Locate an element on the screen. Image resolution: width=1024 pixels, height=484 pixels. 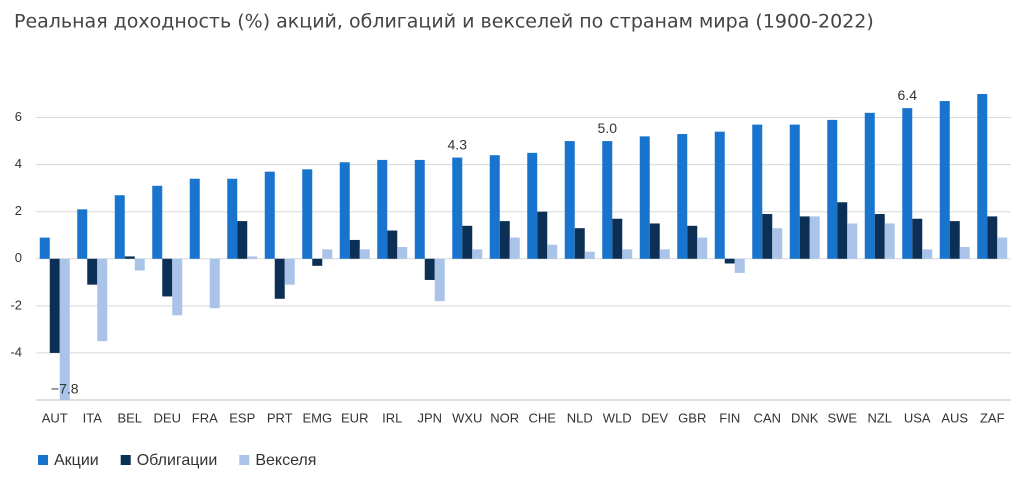
x-tick-label: EUR is located at coordinates (354, 417).